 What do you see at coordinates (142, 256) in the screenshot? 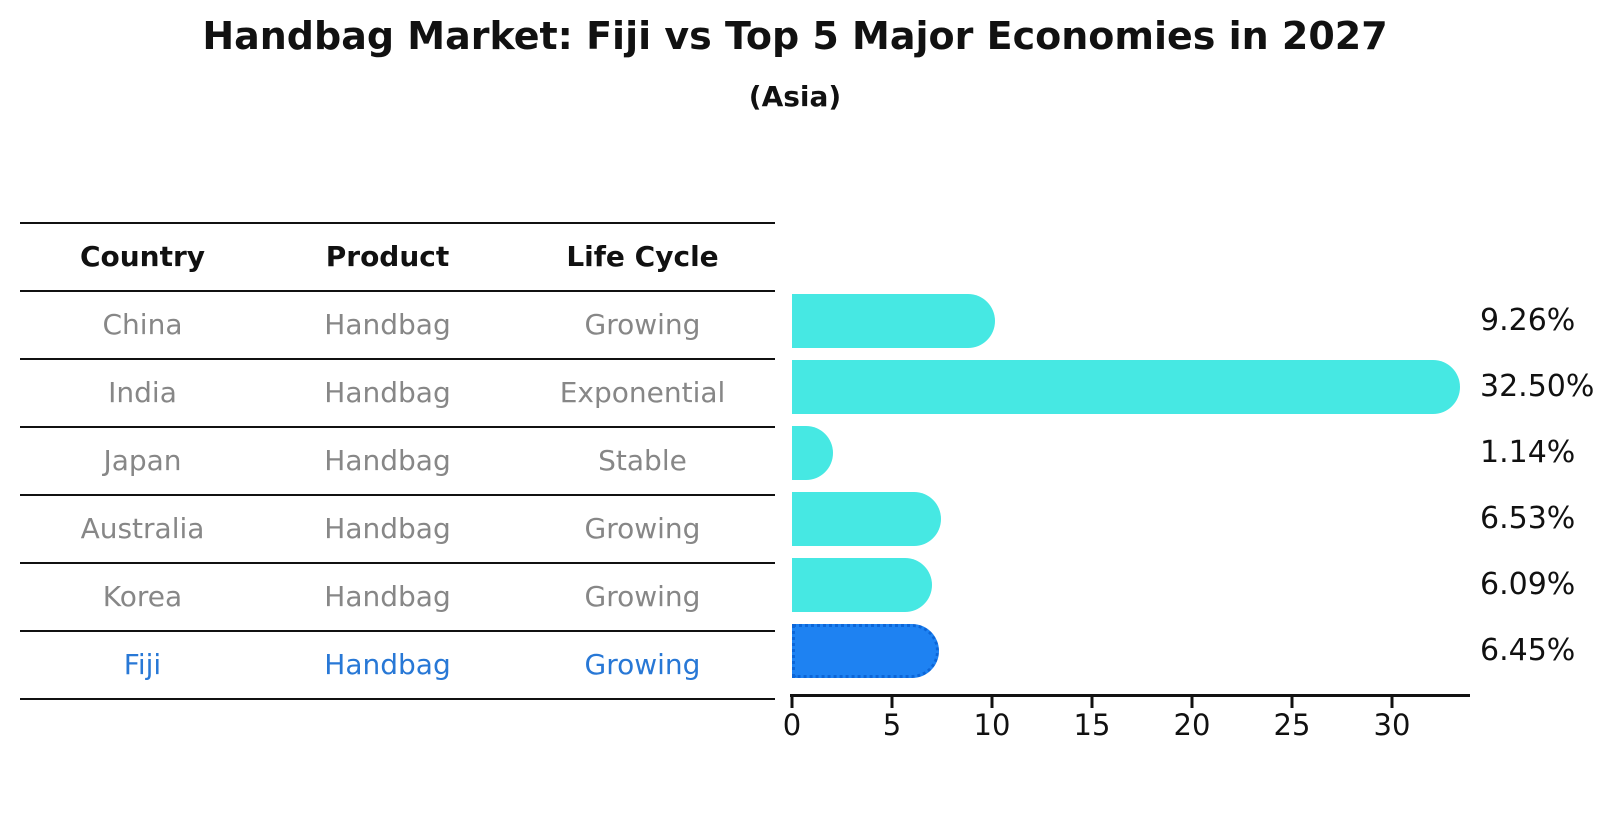
I see `column-header-country: Country` at bounding box center [142, 256].